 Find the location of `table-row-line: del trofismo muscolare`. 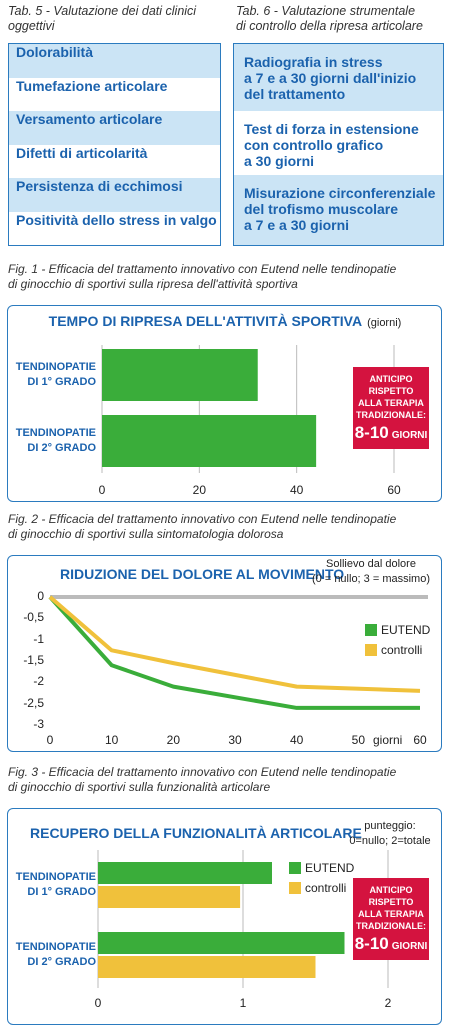

table-row-line: del trofismo muscolare is located at coordinates (321, 209).